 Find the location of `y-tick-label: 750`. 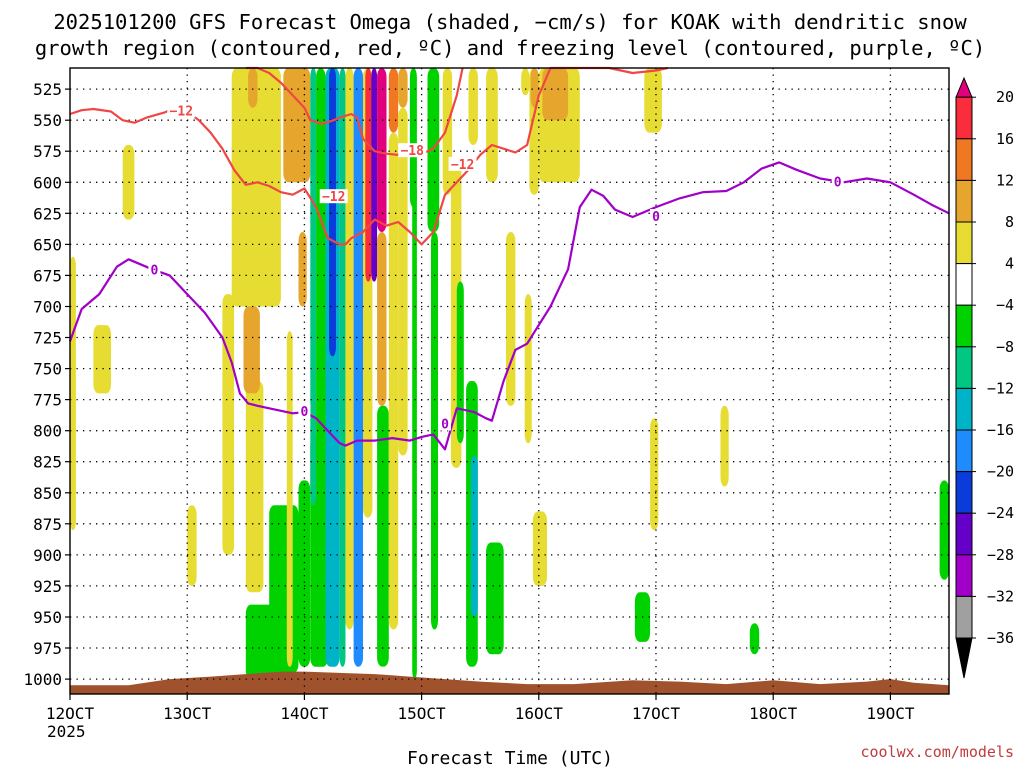

y-tick-label: 750 is located at coordinates (47, 369).